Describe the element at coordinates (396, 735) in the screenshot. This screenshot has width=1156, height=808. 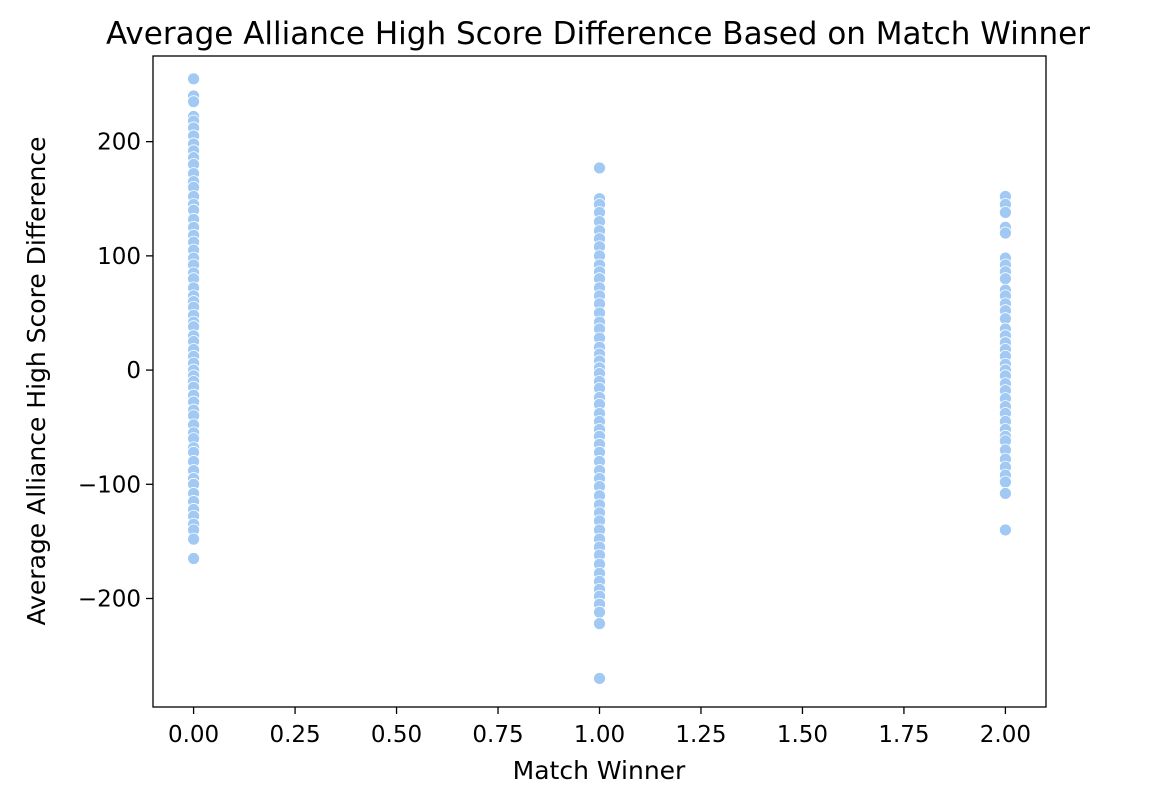
I see `x-tick-label: 0.50` at that location.